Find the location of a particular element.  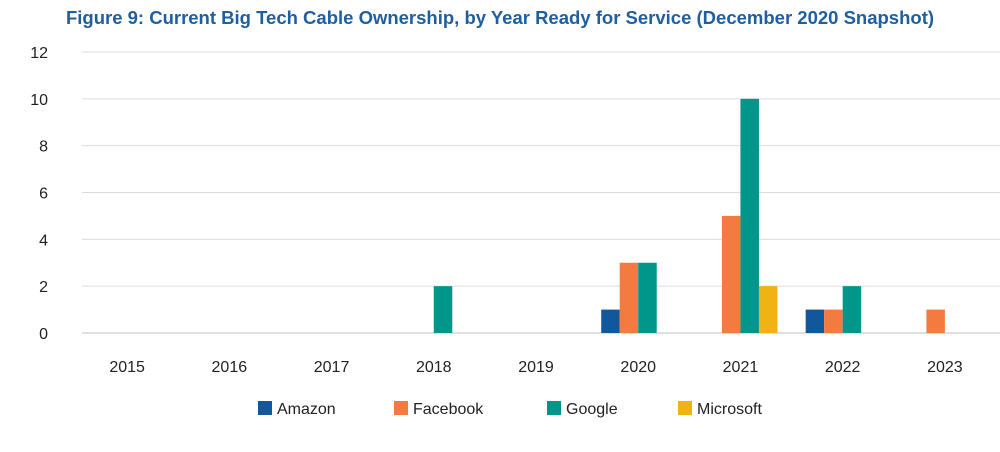

bar-facebook-2022 is located at coordinates (833, 321).